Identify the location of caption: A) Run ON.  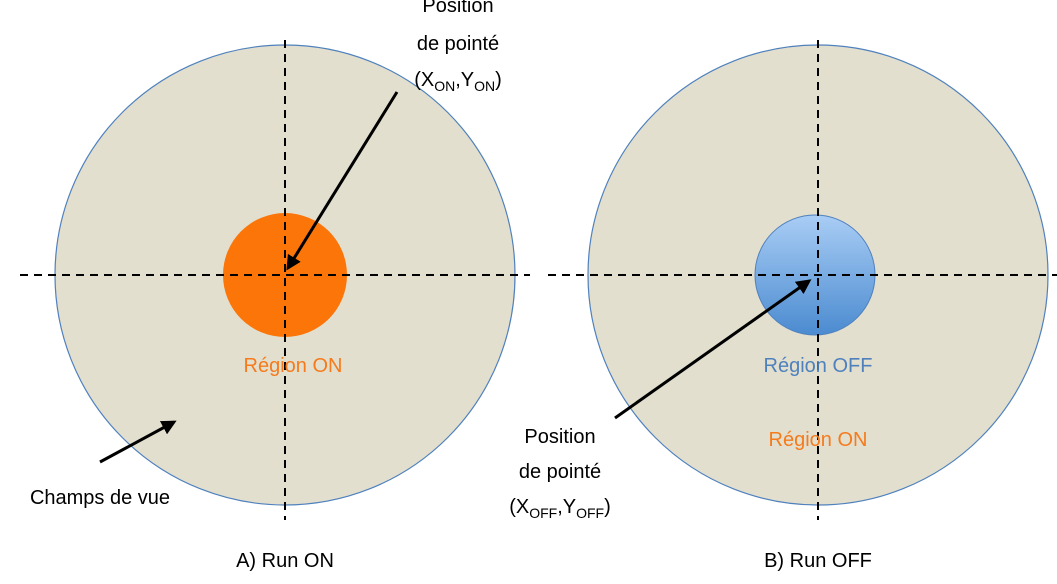
(285, 561).